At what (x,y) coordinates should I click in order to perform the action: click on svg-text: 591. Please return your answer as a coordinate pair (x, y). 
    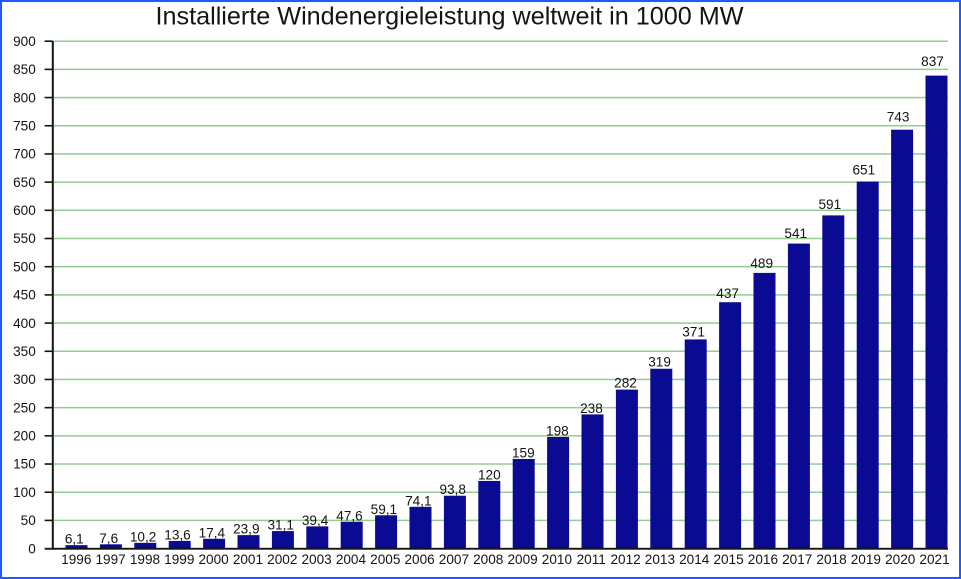
    Looking at the image, I should click on (829, 204).